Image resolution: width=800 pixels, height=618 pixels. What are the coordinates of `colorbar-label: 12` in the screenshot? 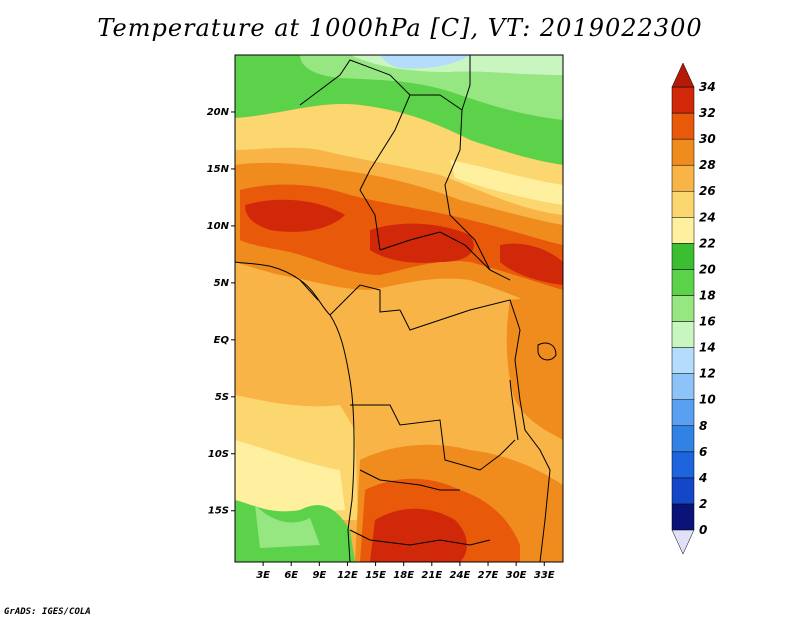 It's located at (707, 374).